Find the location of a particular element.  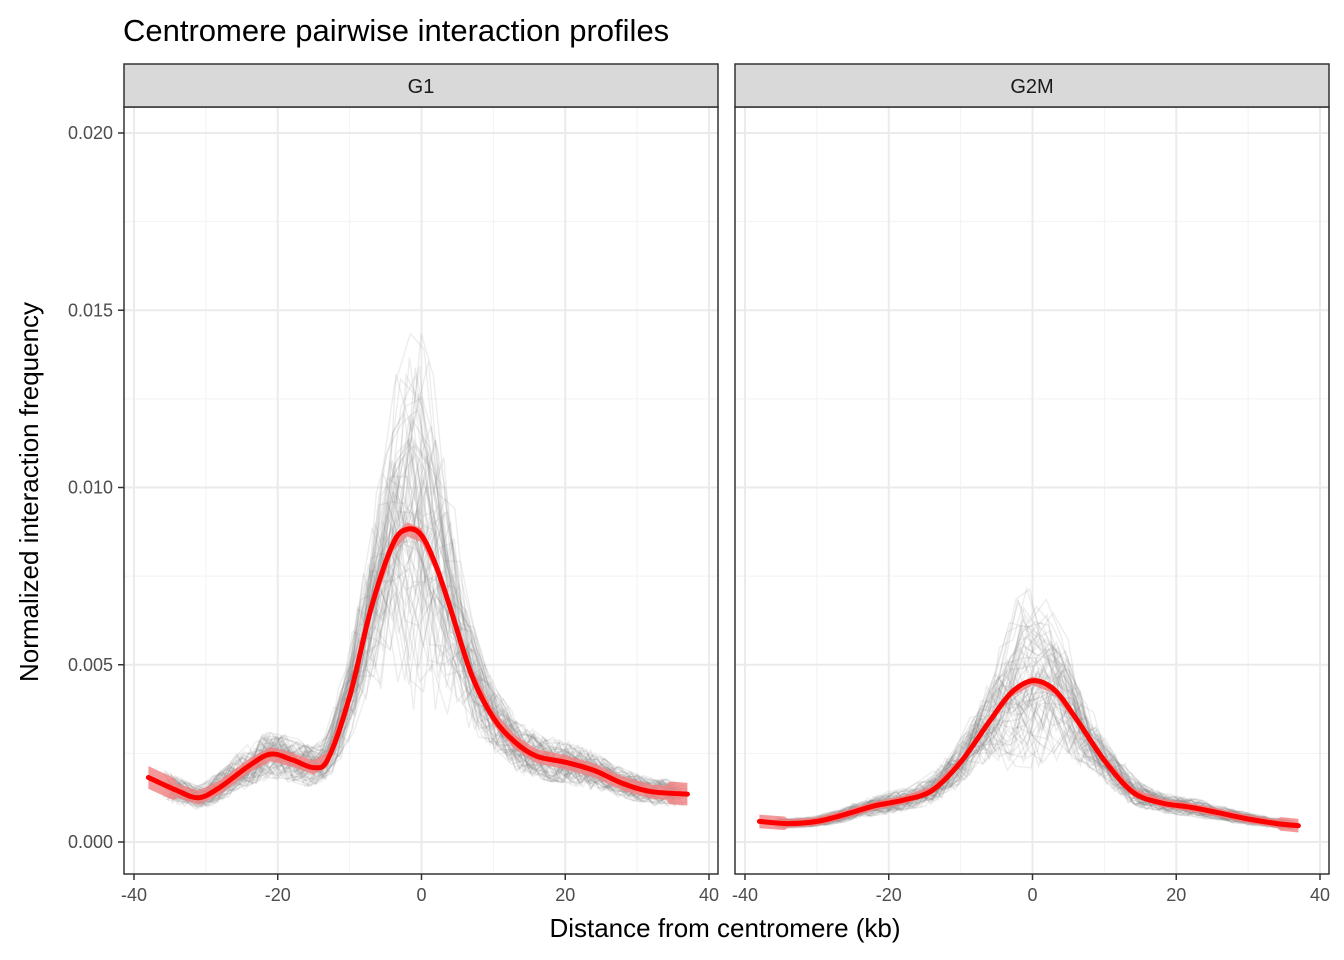

y-axis-title: Normalized interaction frequency is located at coordinates (29, 492).